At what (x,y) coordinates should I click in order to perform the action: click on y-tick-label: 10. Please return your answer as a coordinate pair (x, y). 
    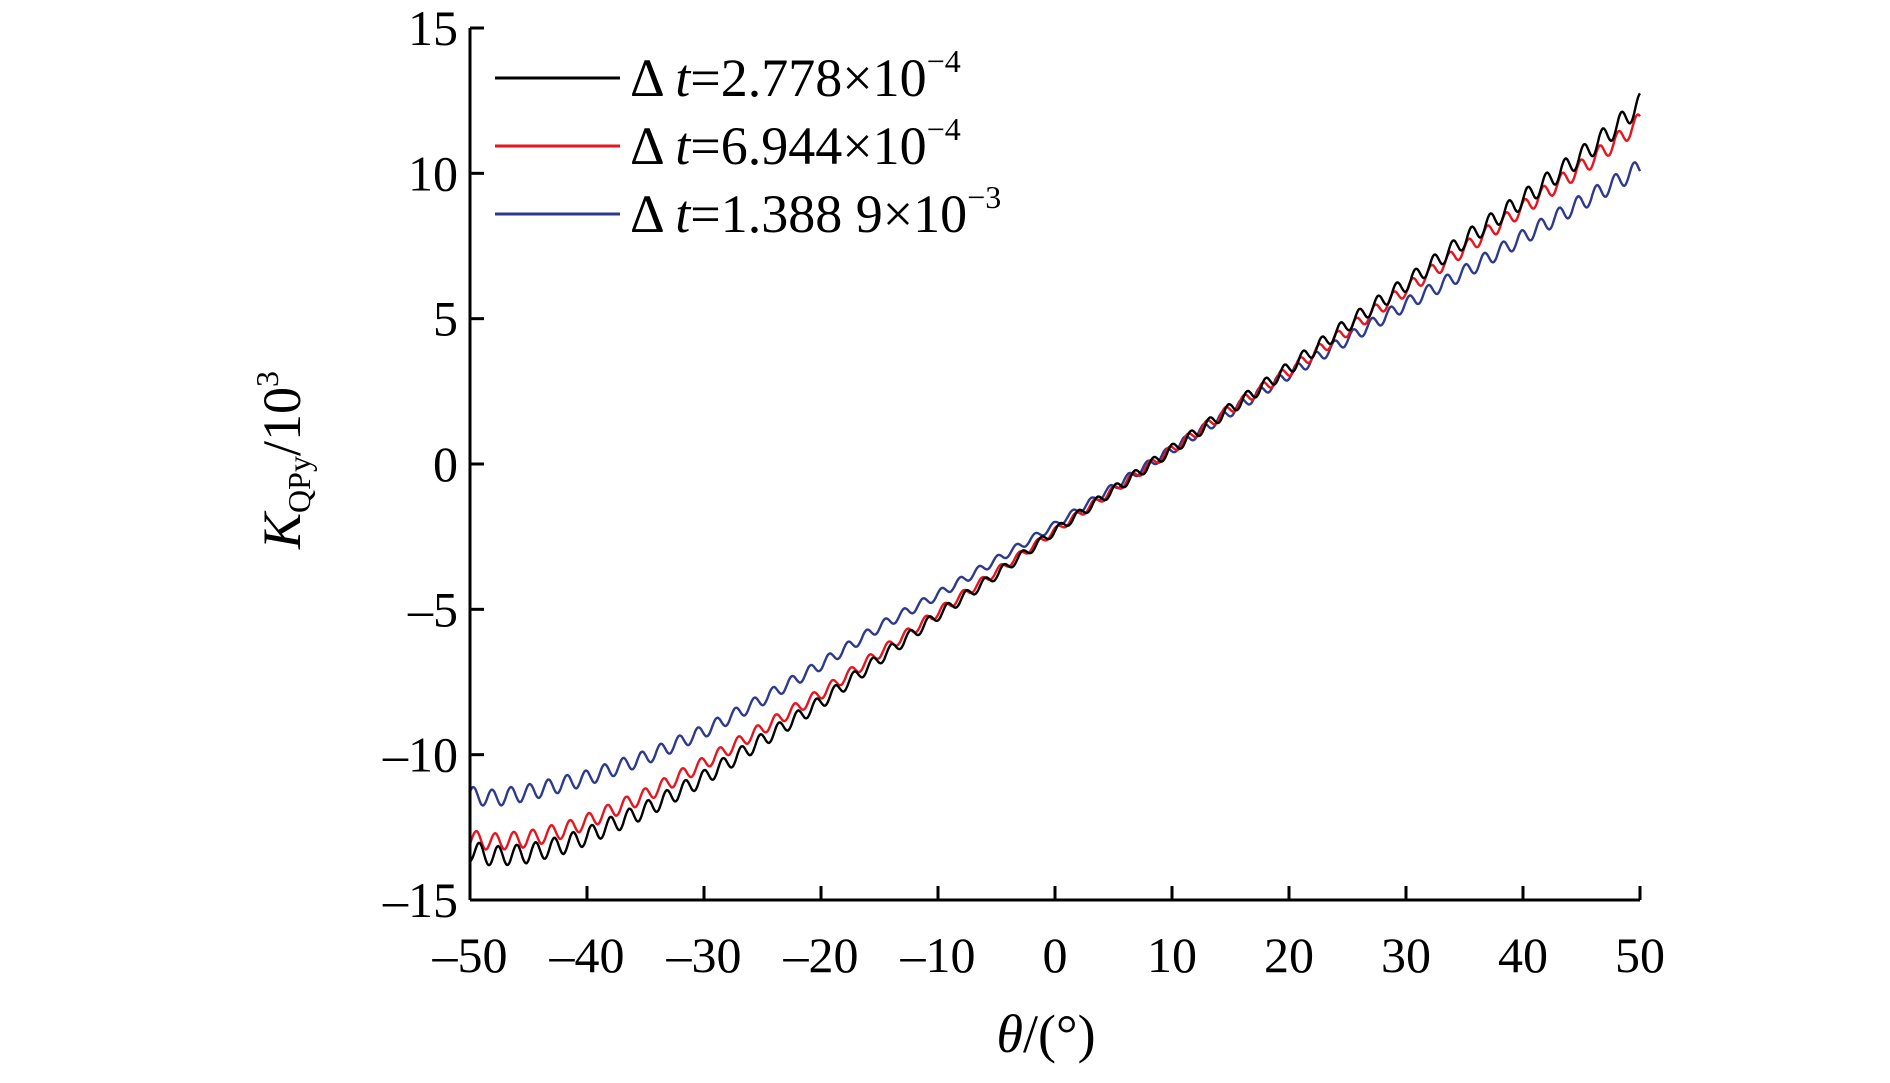
    Looking at the image, I should click on (433, 173).